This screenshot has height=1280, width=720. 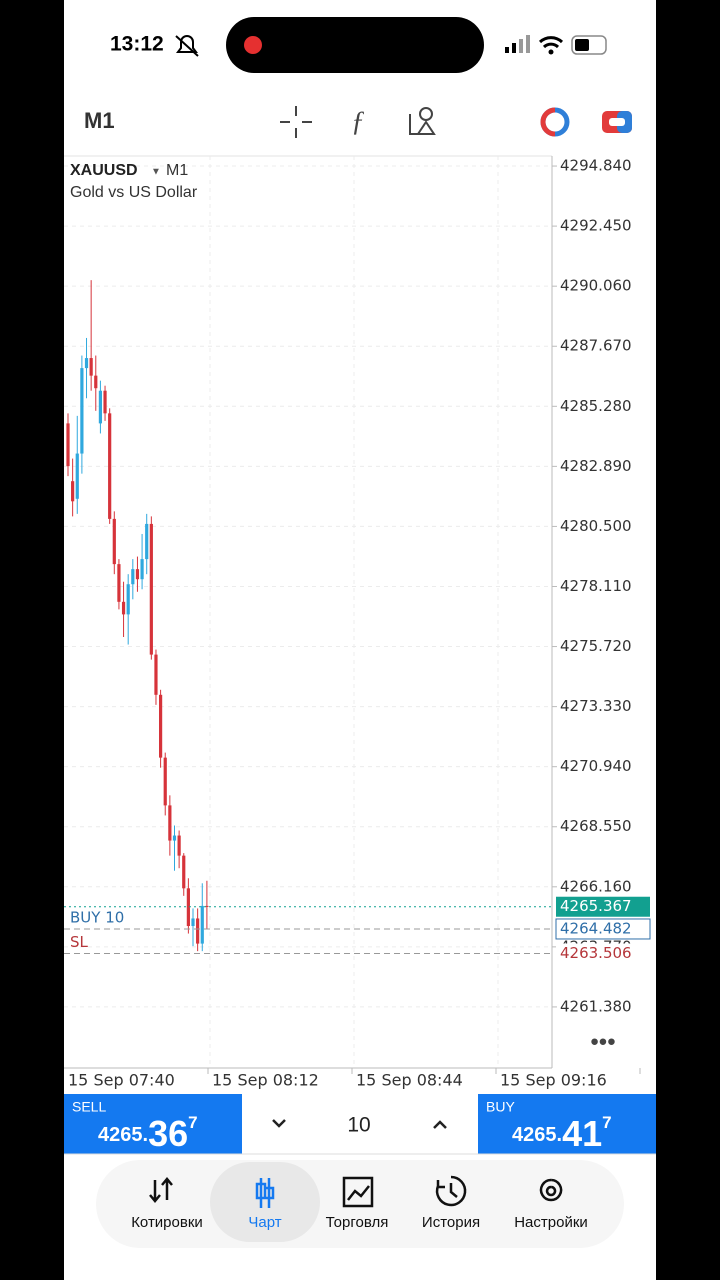 What do you see at coordinates (296, 122) in the screenshot?
I see `crosshair-button` at bounding box center [296, 122].